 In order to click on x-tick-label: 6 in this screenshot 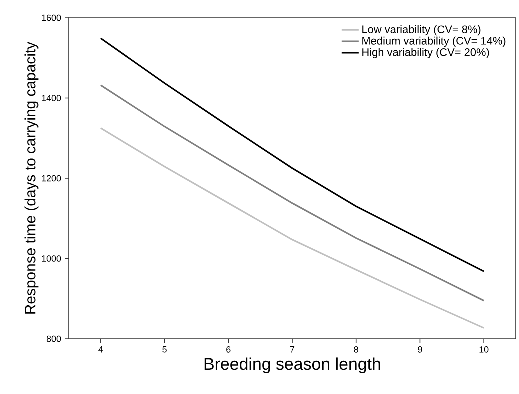, I will do `click(228, 349)`.